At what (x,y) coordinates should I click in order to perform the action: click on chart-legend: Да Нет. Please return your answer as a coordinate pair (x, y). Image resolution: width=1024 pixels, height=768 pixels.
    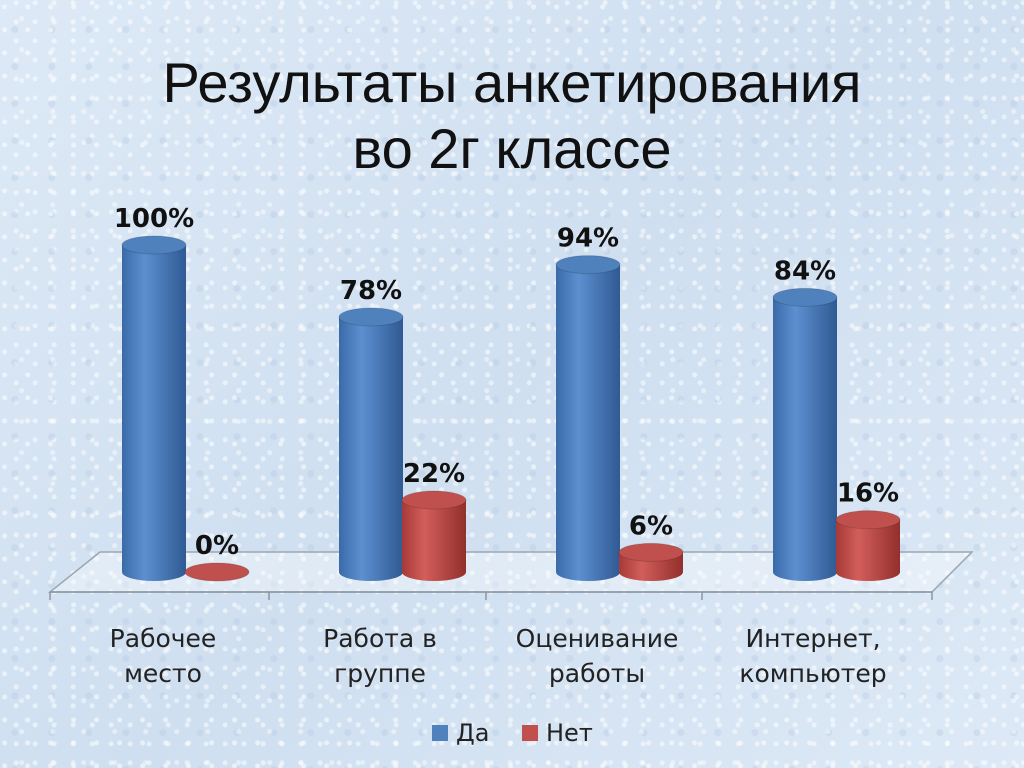
    Looking at the image, I should click on (512, 733).